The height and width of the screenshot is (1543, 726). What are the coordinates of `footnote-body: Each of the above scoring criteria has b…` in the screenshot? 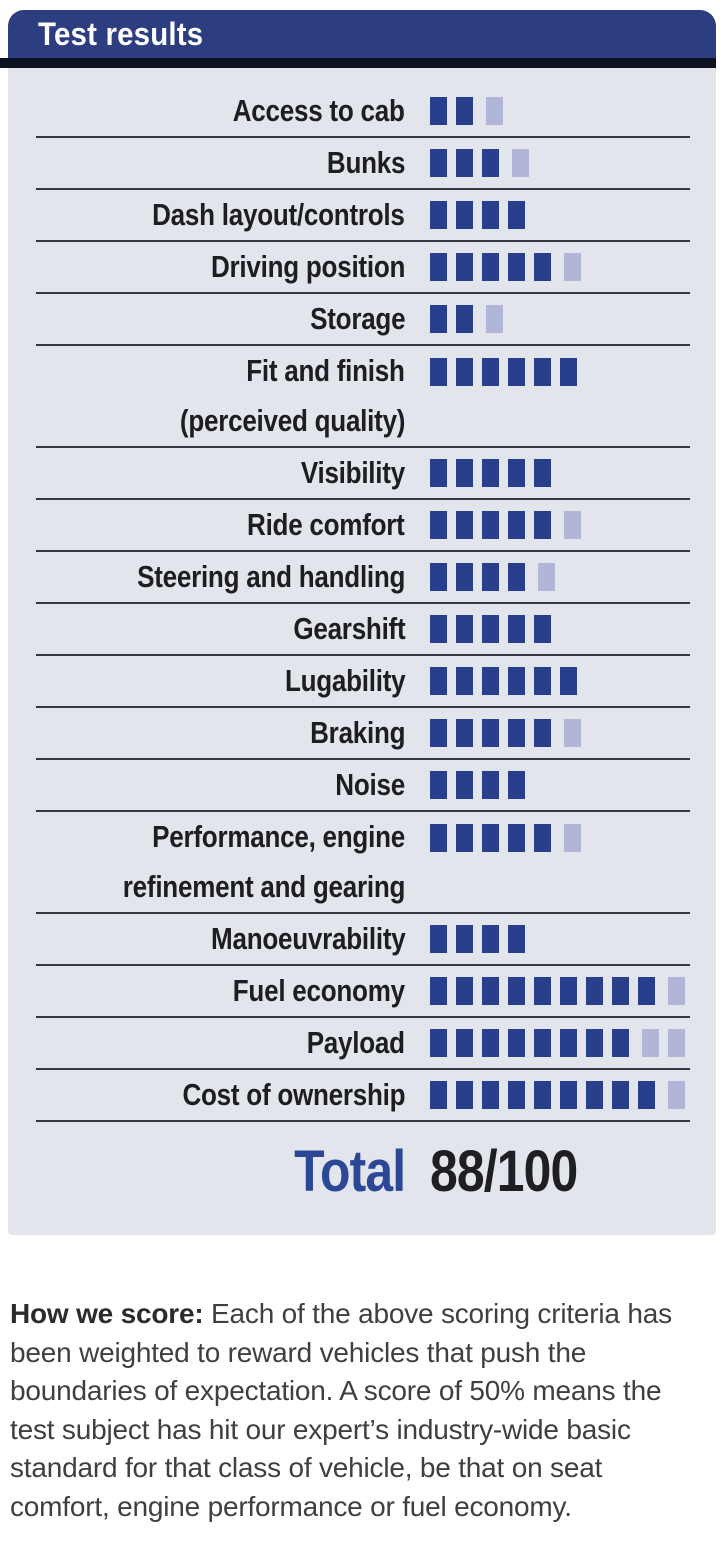 It's located at (341, 1410).